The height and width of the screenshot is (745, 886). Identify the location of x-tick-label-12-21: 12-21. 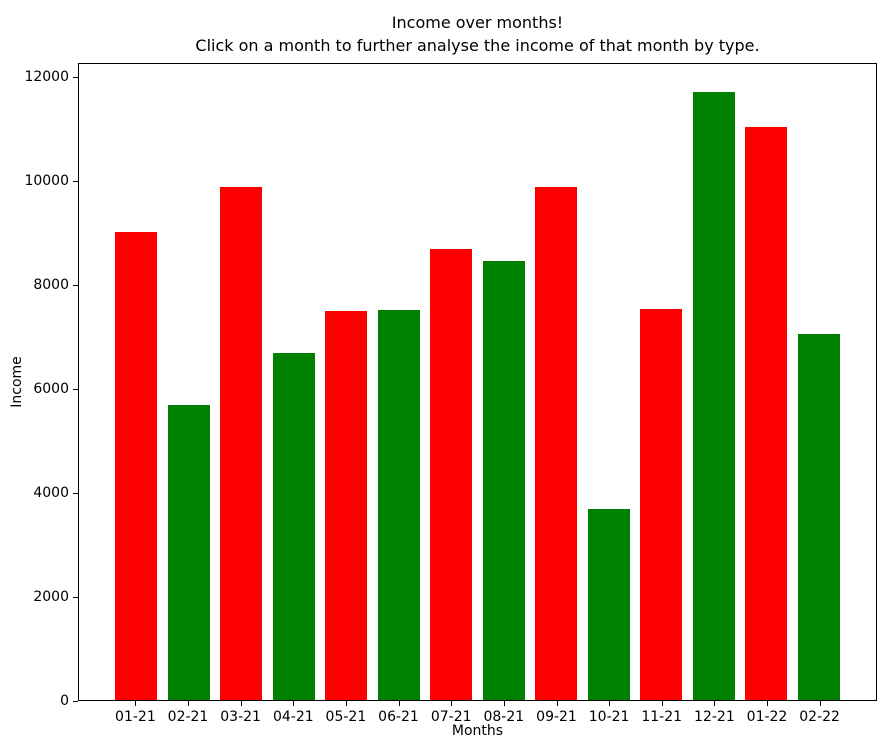
(714, 717).